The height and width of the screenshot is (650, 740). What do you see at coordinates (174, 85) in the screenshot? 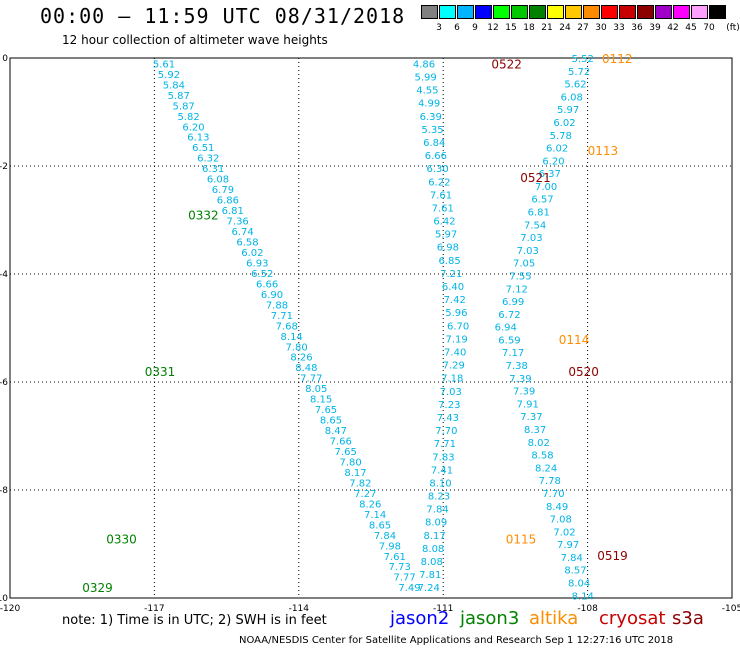
I see `swh-value: 5.84` at bounding box center [174, 85].